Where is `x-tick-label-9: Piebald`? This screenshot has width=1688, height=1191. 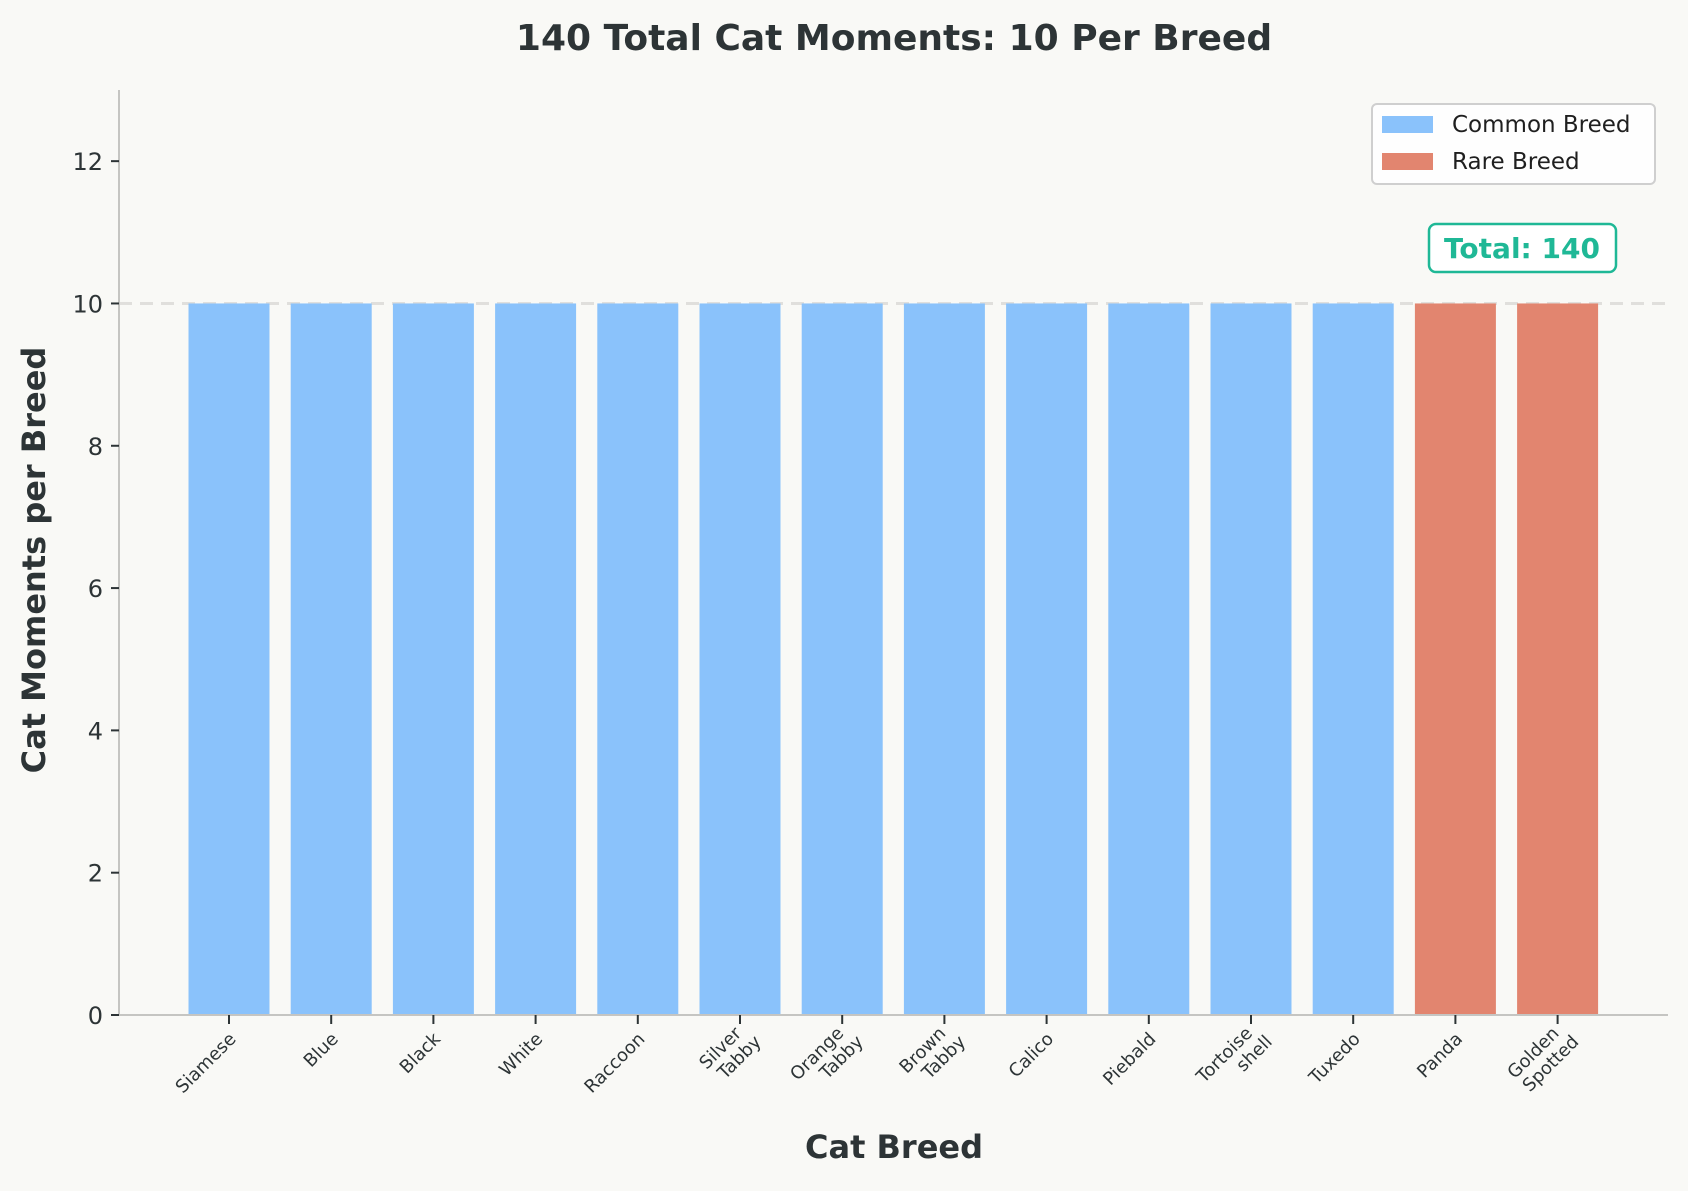
x-tick-label-9: Piebald is located at coordinates (1129, 1059).